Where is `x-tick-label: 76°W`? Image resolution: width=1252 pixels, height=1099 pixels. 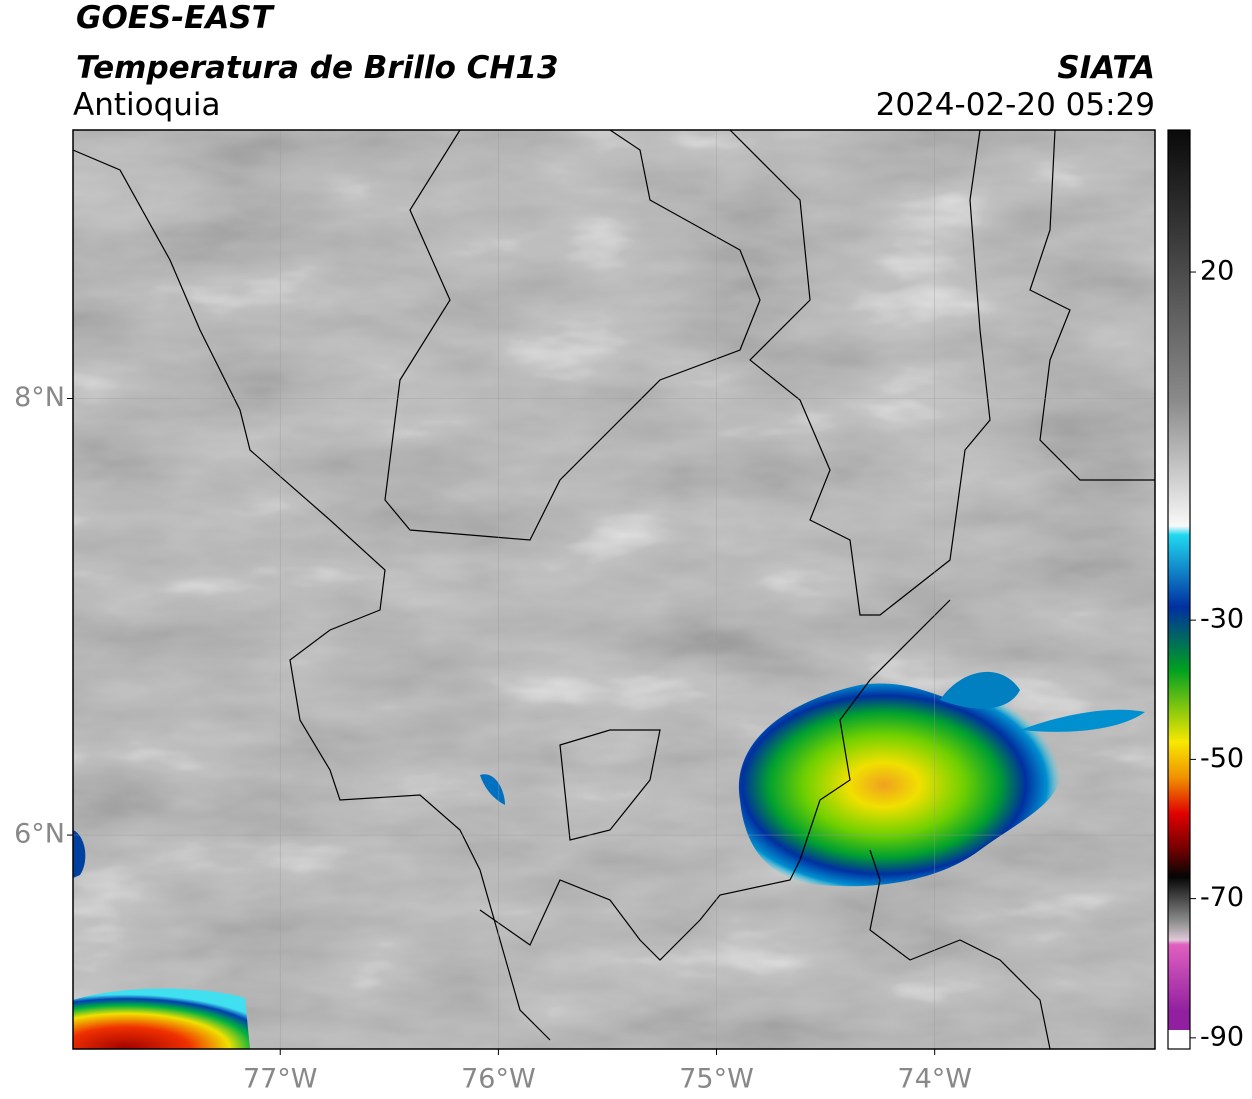 x-tick-label: 76°W is located at coordinates (498, 1079).